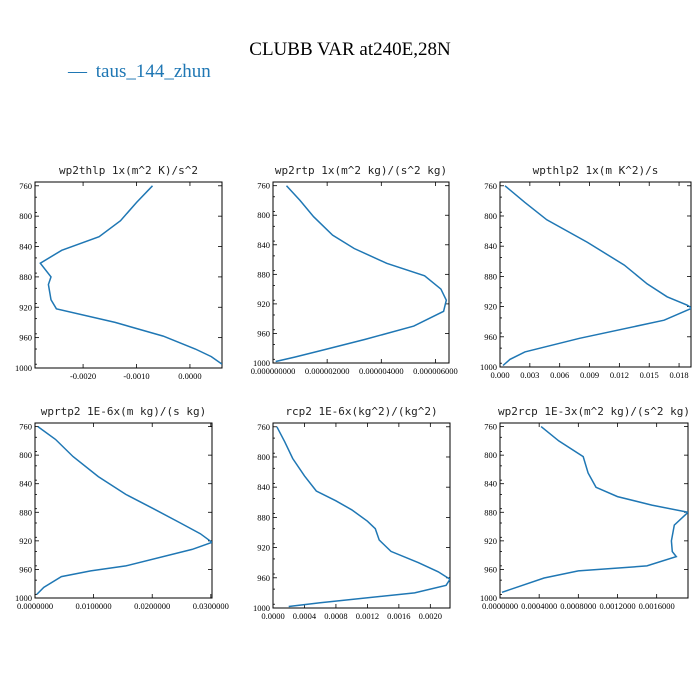 The image size is (700, 700). What do you see at coordinates (559, 375) in the screenshot?
I see `x-tick-label: 0.006` at bounding box center [559, 375].